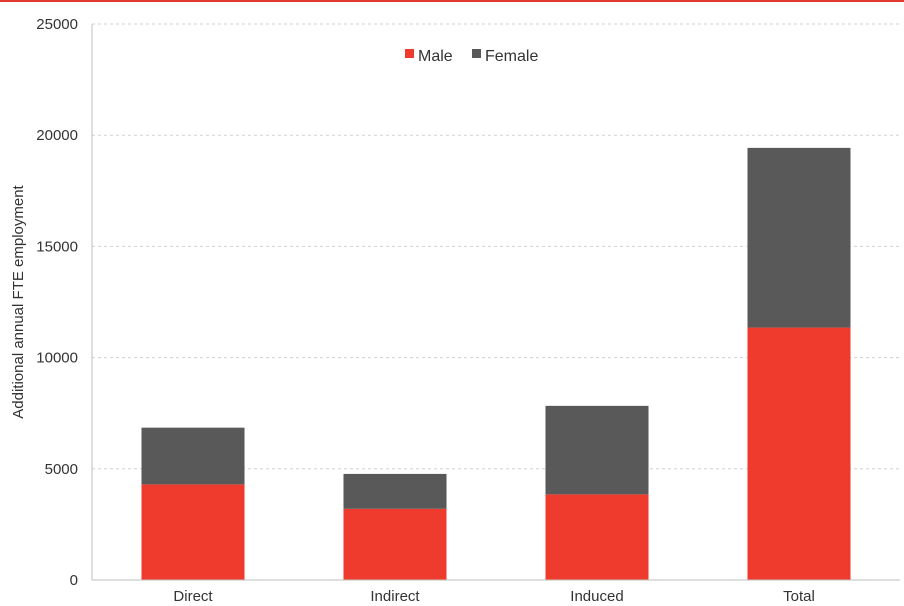 The width and height of the screenshot is (904, 606). I want to click on bar-female-indirect, so click(395, 491).